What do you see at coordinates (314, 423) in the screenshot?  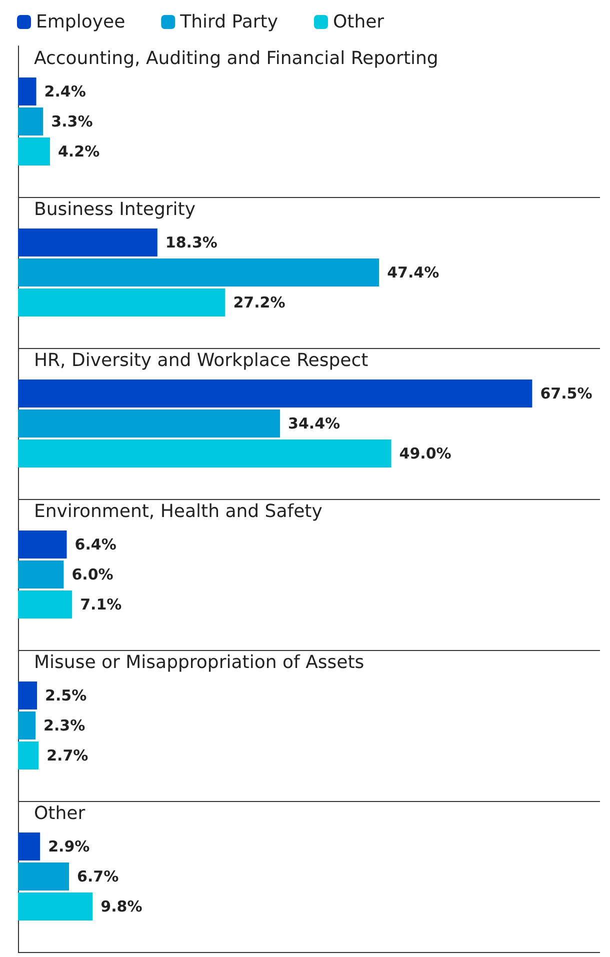 I see `data-label: 34.4%` at bounding box center [314, 423].